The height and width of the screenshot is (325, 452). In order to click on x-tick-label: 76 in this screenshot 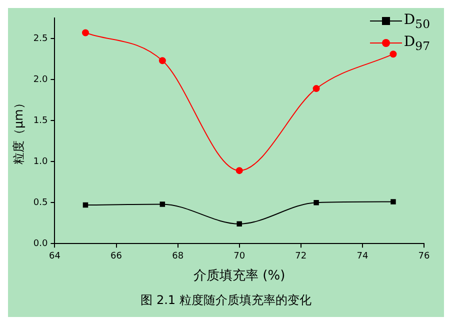, I will do `click(424, 256)`.